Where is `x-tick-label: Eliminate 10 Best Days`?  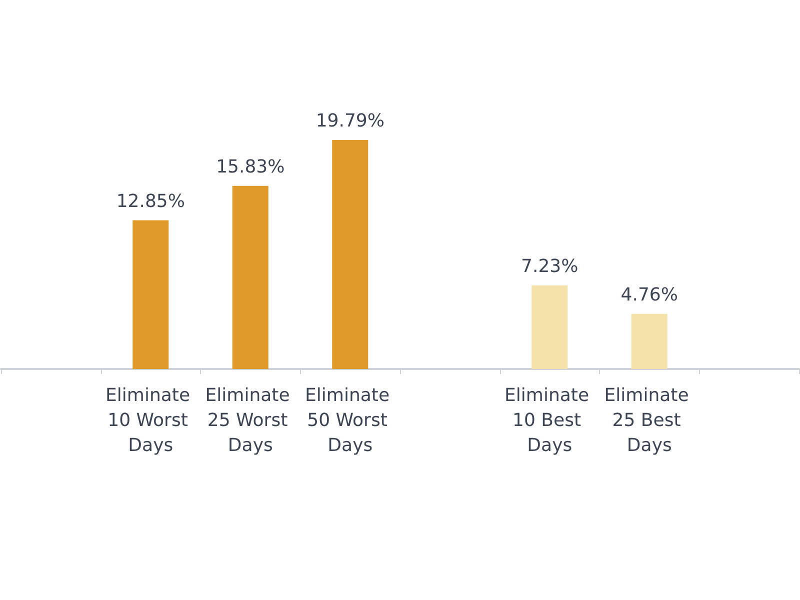 x-tick-label: Eliminate 10 Best Days is located at coordinates (549, 420).